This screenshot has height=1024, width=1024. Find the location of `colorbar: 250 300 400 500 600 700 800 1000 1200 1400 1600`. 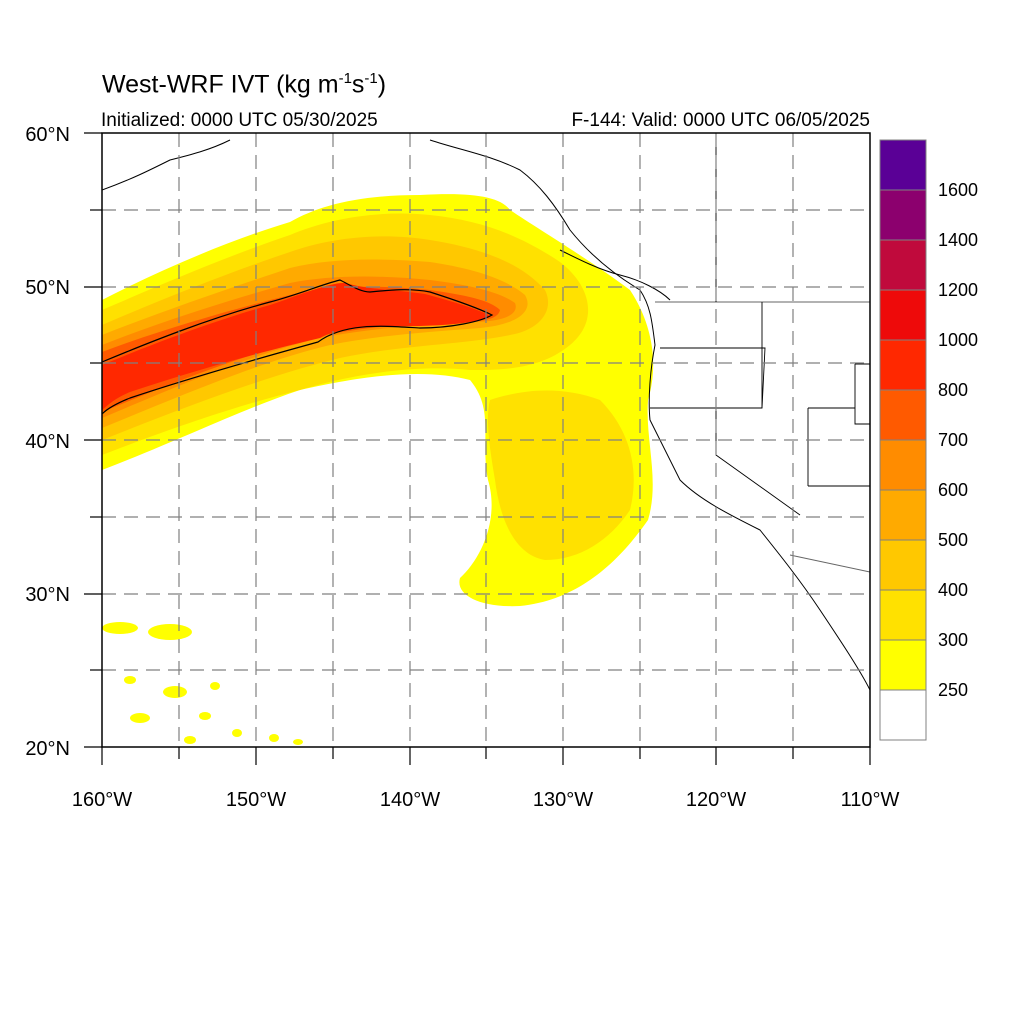

colorbar: 250 300 400 500 600 700 800 1000 1200 1400 1600 is located at coordinates (928, 440).